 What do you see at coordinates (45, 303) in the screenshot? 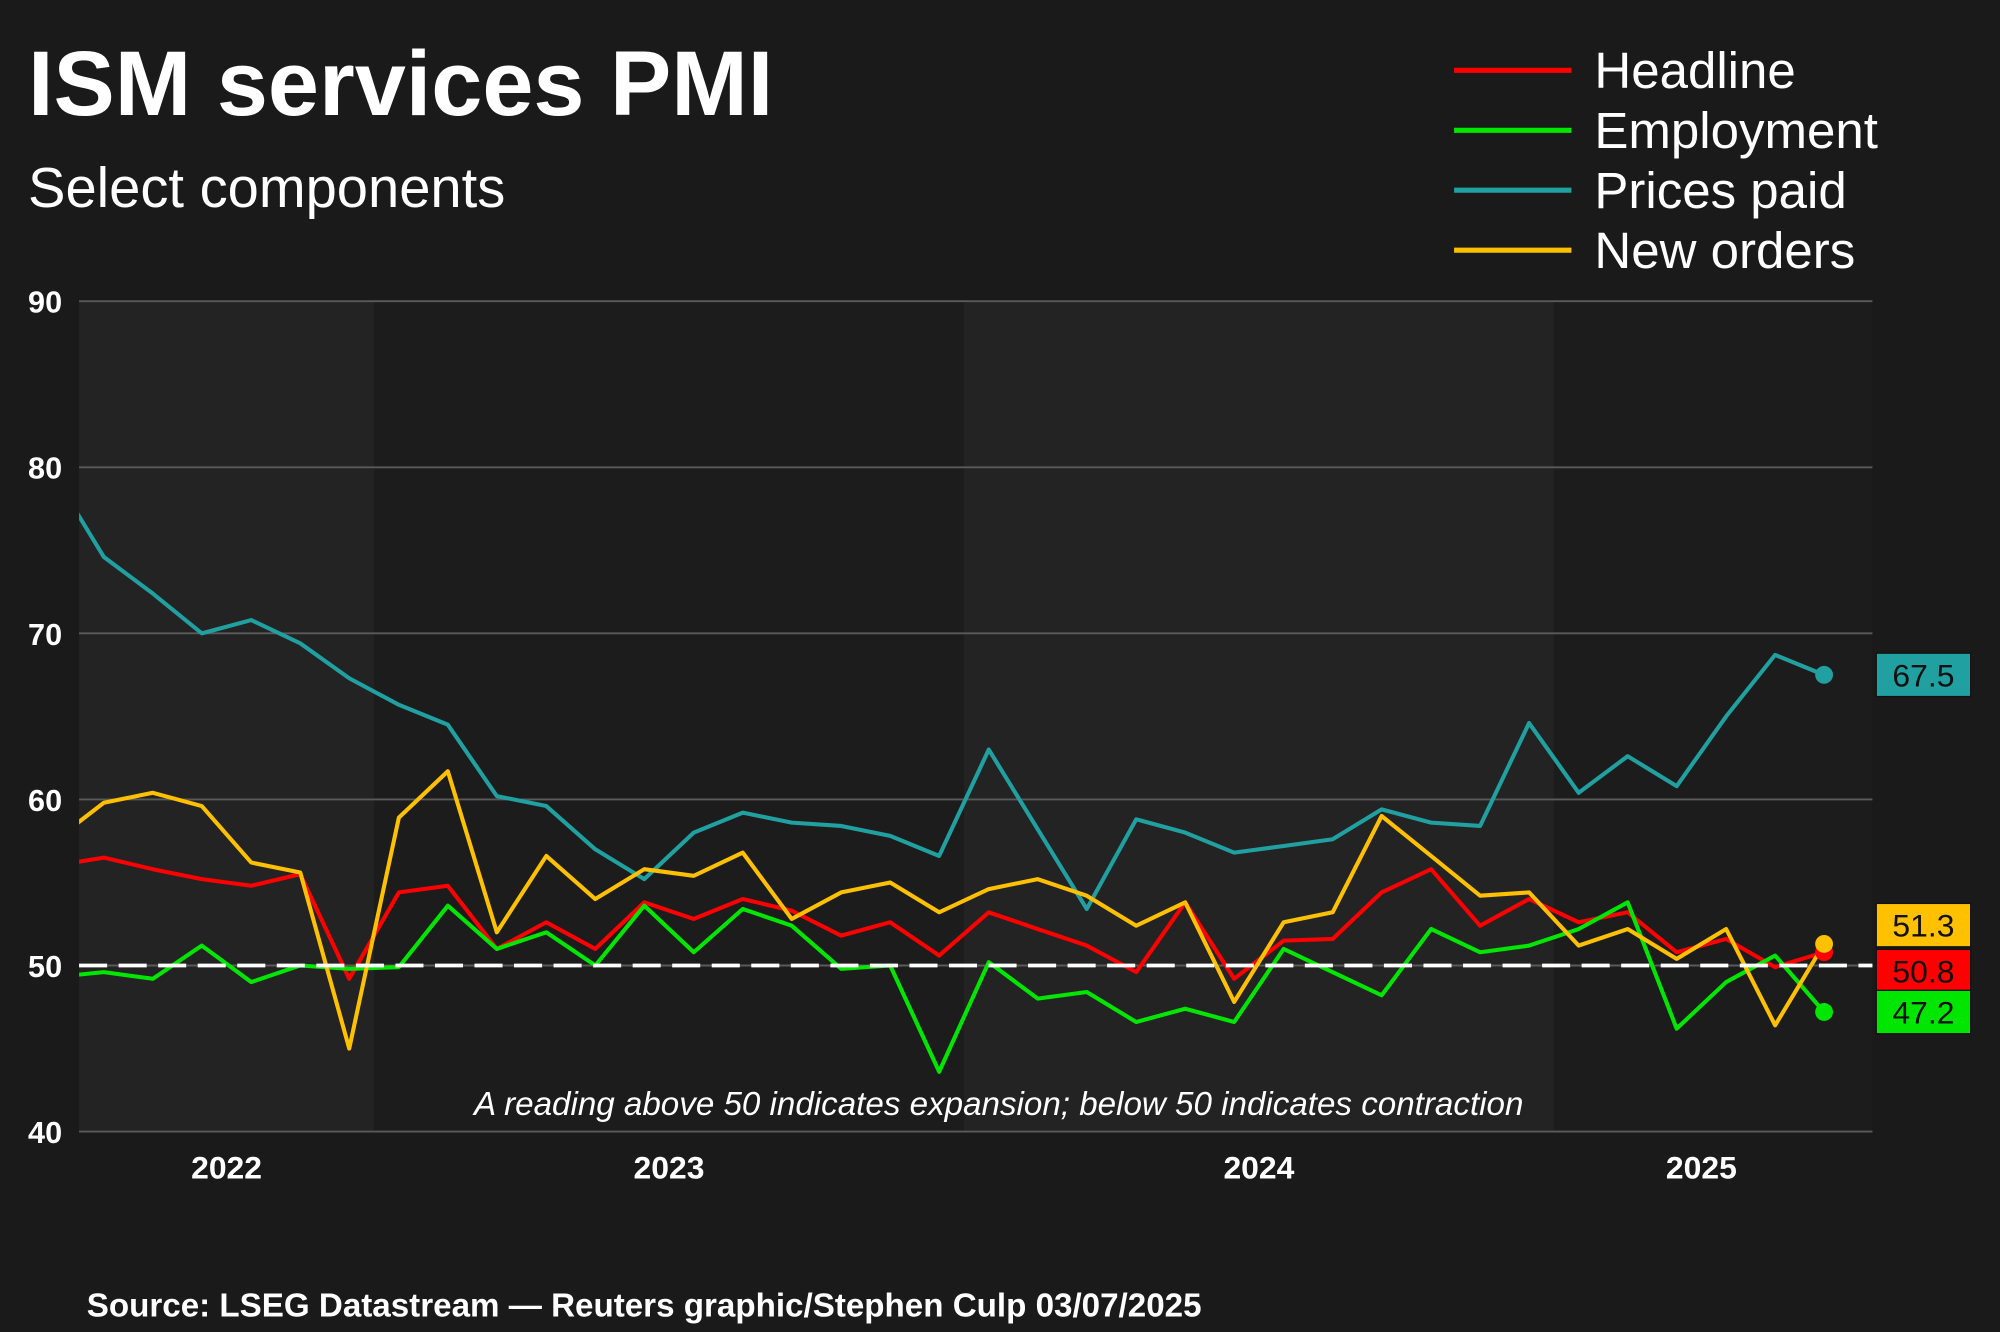
I see `y-tick-label: 90` at bounding box center [45, 303].